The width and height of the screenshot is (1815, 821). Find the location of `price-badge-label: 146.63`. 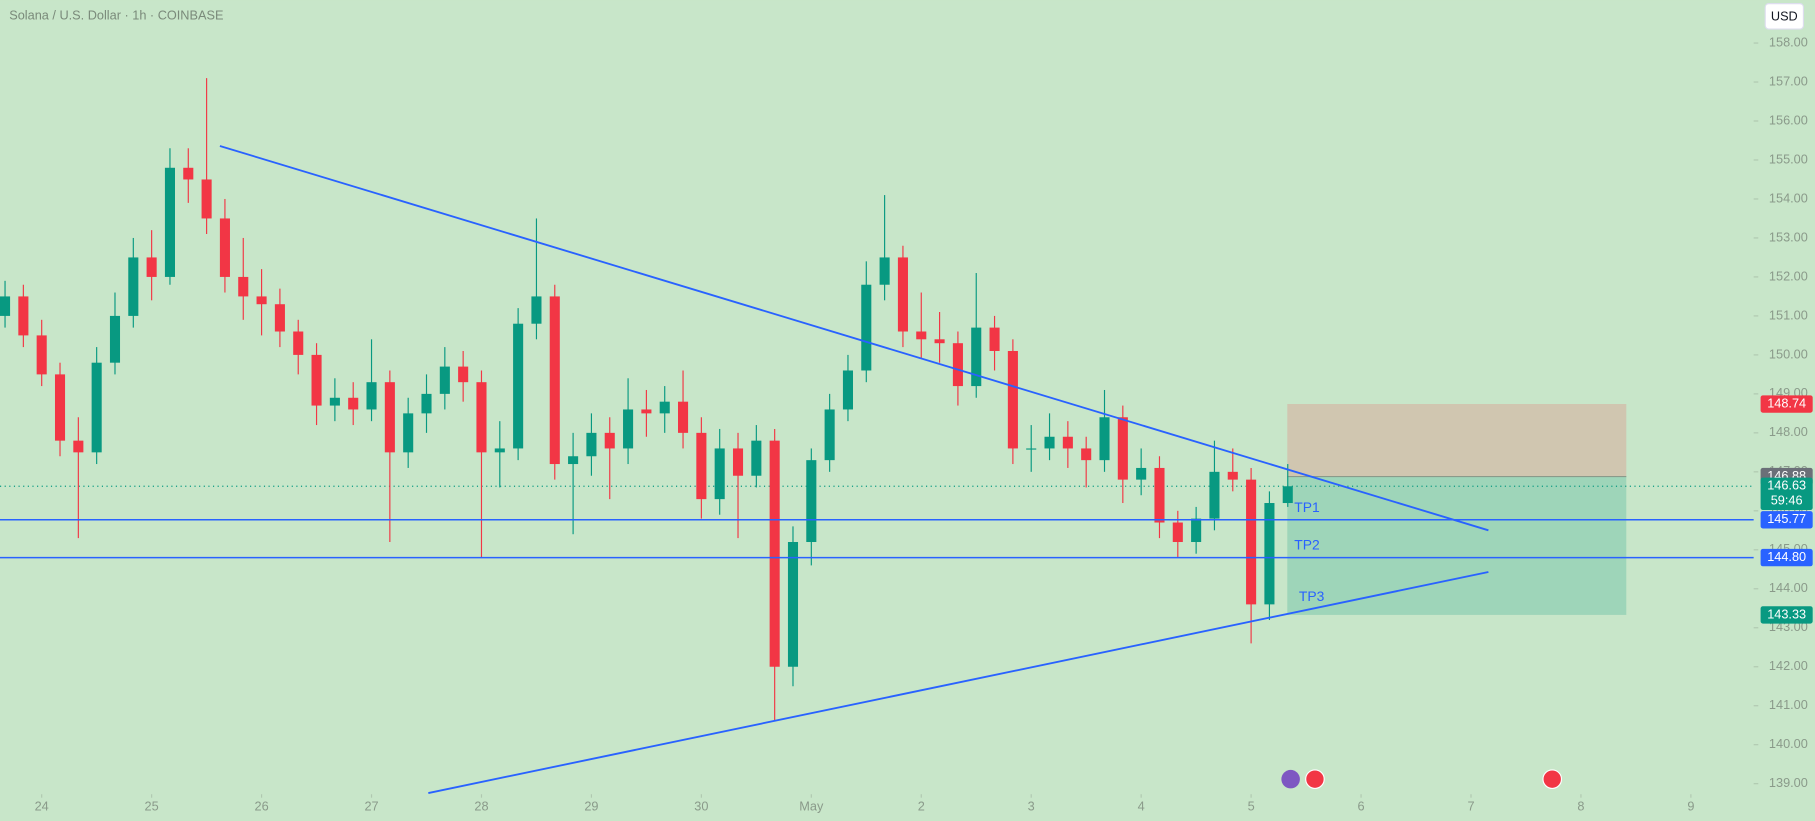

price-badge-label: 146.63 is located at coordinates (1786, 485).